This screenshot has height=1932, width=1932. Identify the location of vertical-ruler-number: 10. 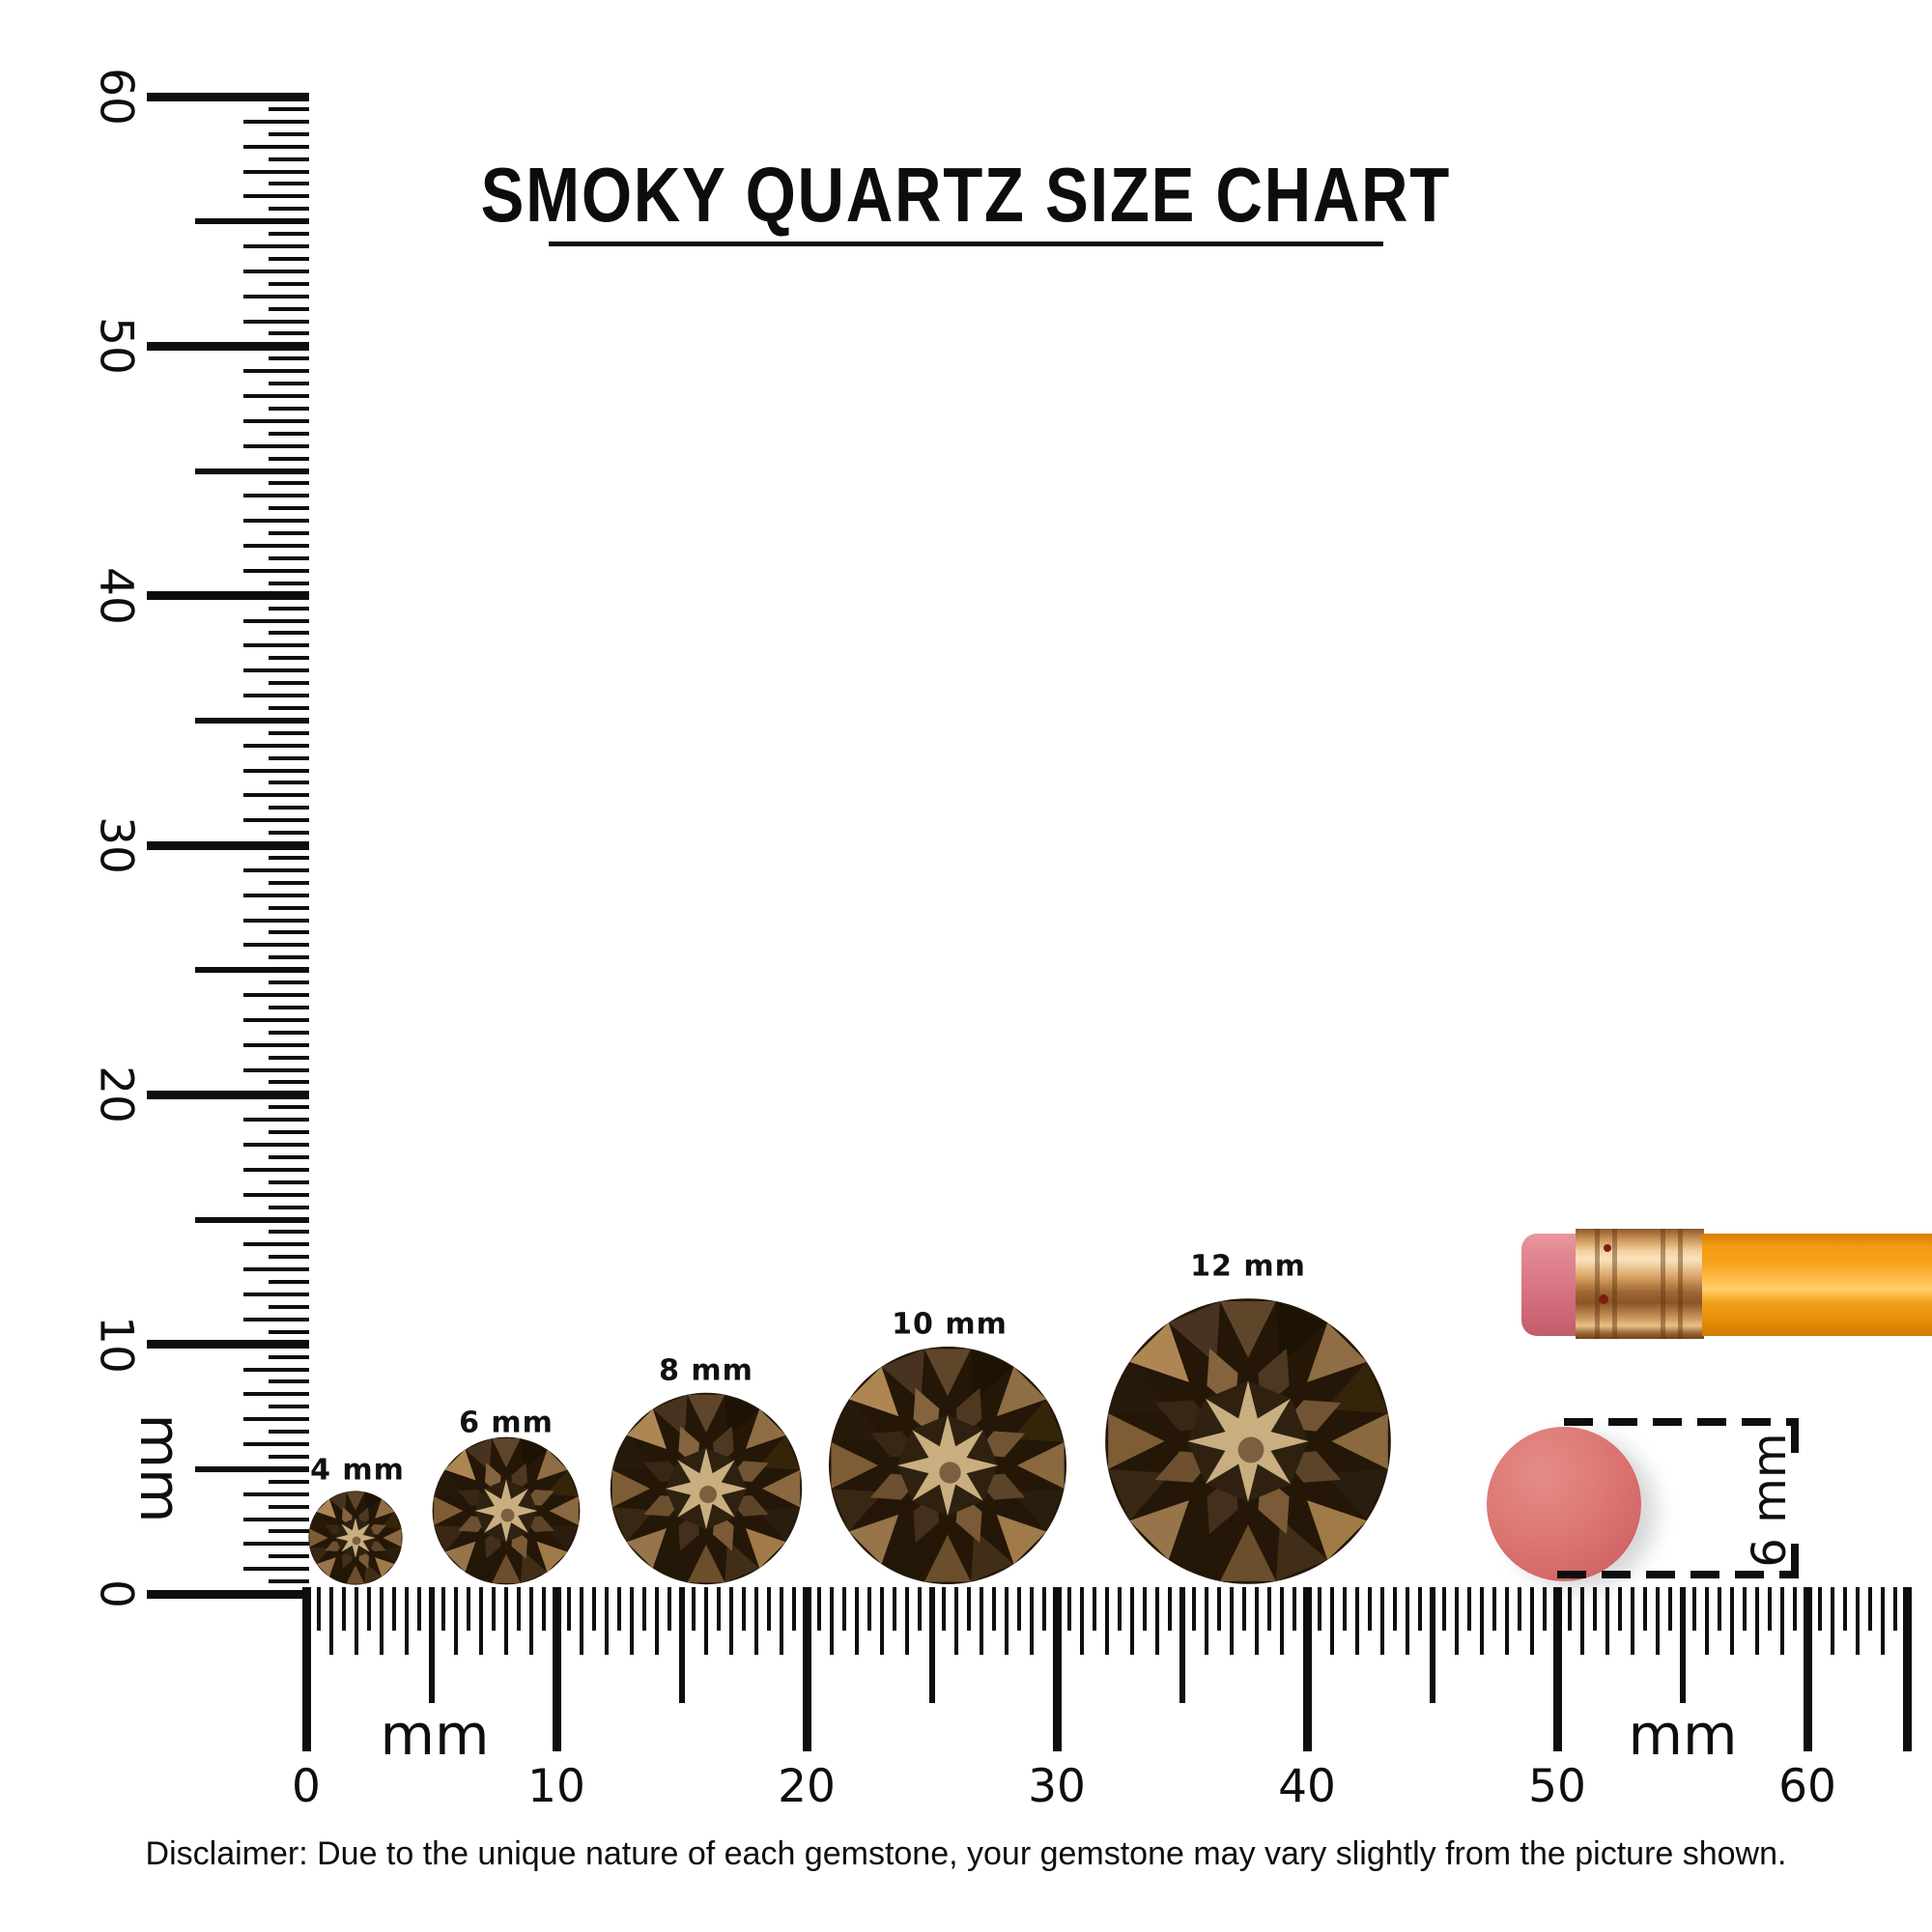
(116, 1344).